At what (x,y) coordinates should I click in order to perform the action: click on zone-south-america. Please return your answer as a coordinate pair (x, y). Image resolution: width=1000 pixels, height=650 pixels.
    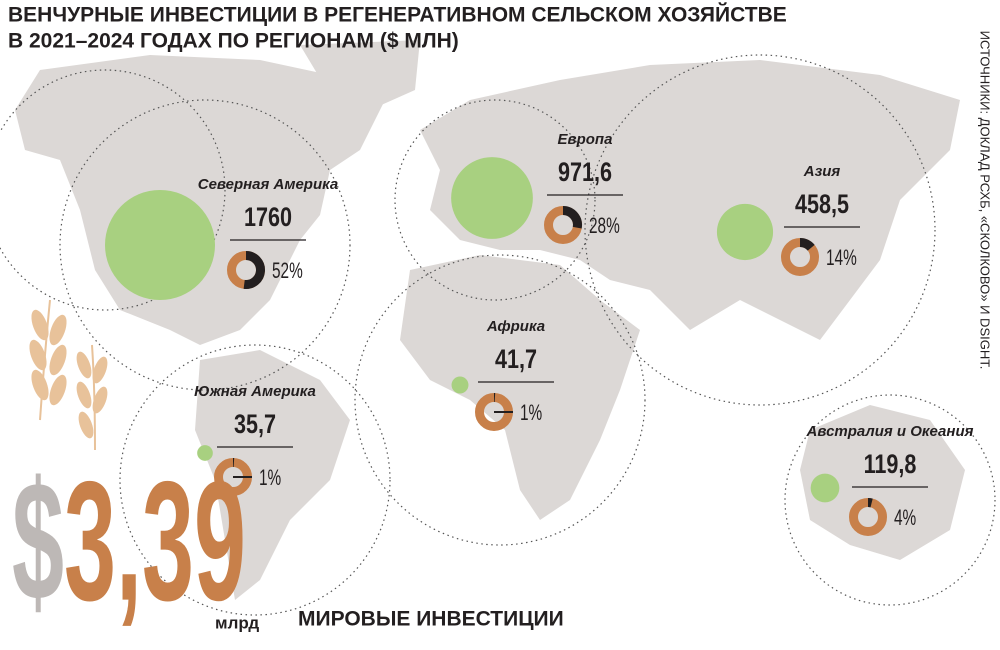
    Looking at the image, I should click on (255, 480).